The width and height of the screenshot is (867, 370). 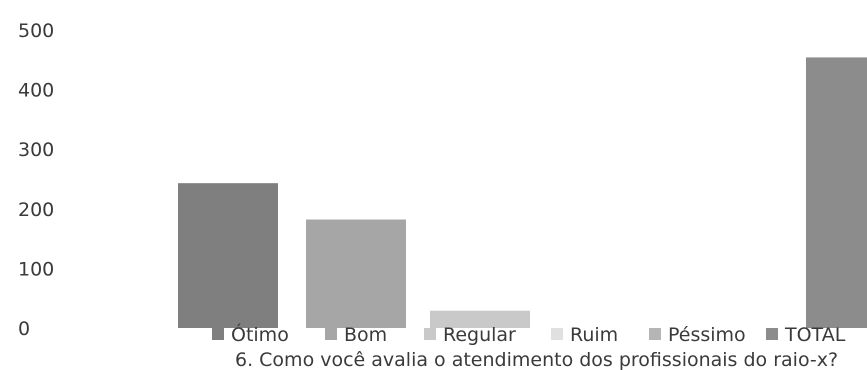 What do you see at coordinates (430, 334) in the screenshot?
I see `legend-swatch-regular` at bounding box center [430, 334].